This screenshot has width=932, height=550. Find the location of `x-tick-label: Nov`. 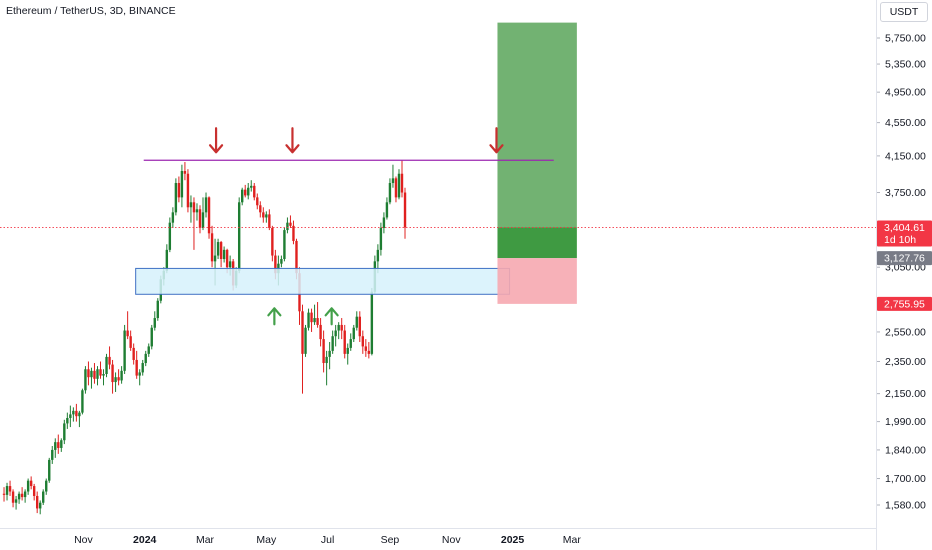

x-tick-label: Nov is located at coordinates (451, 540).